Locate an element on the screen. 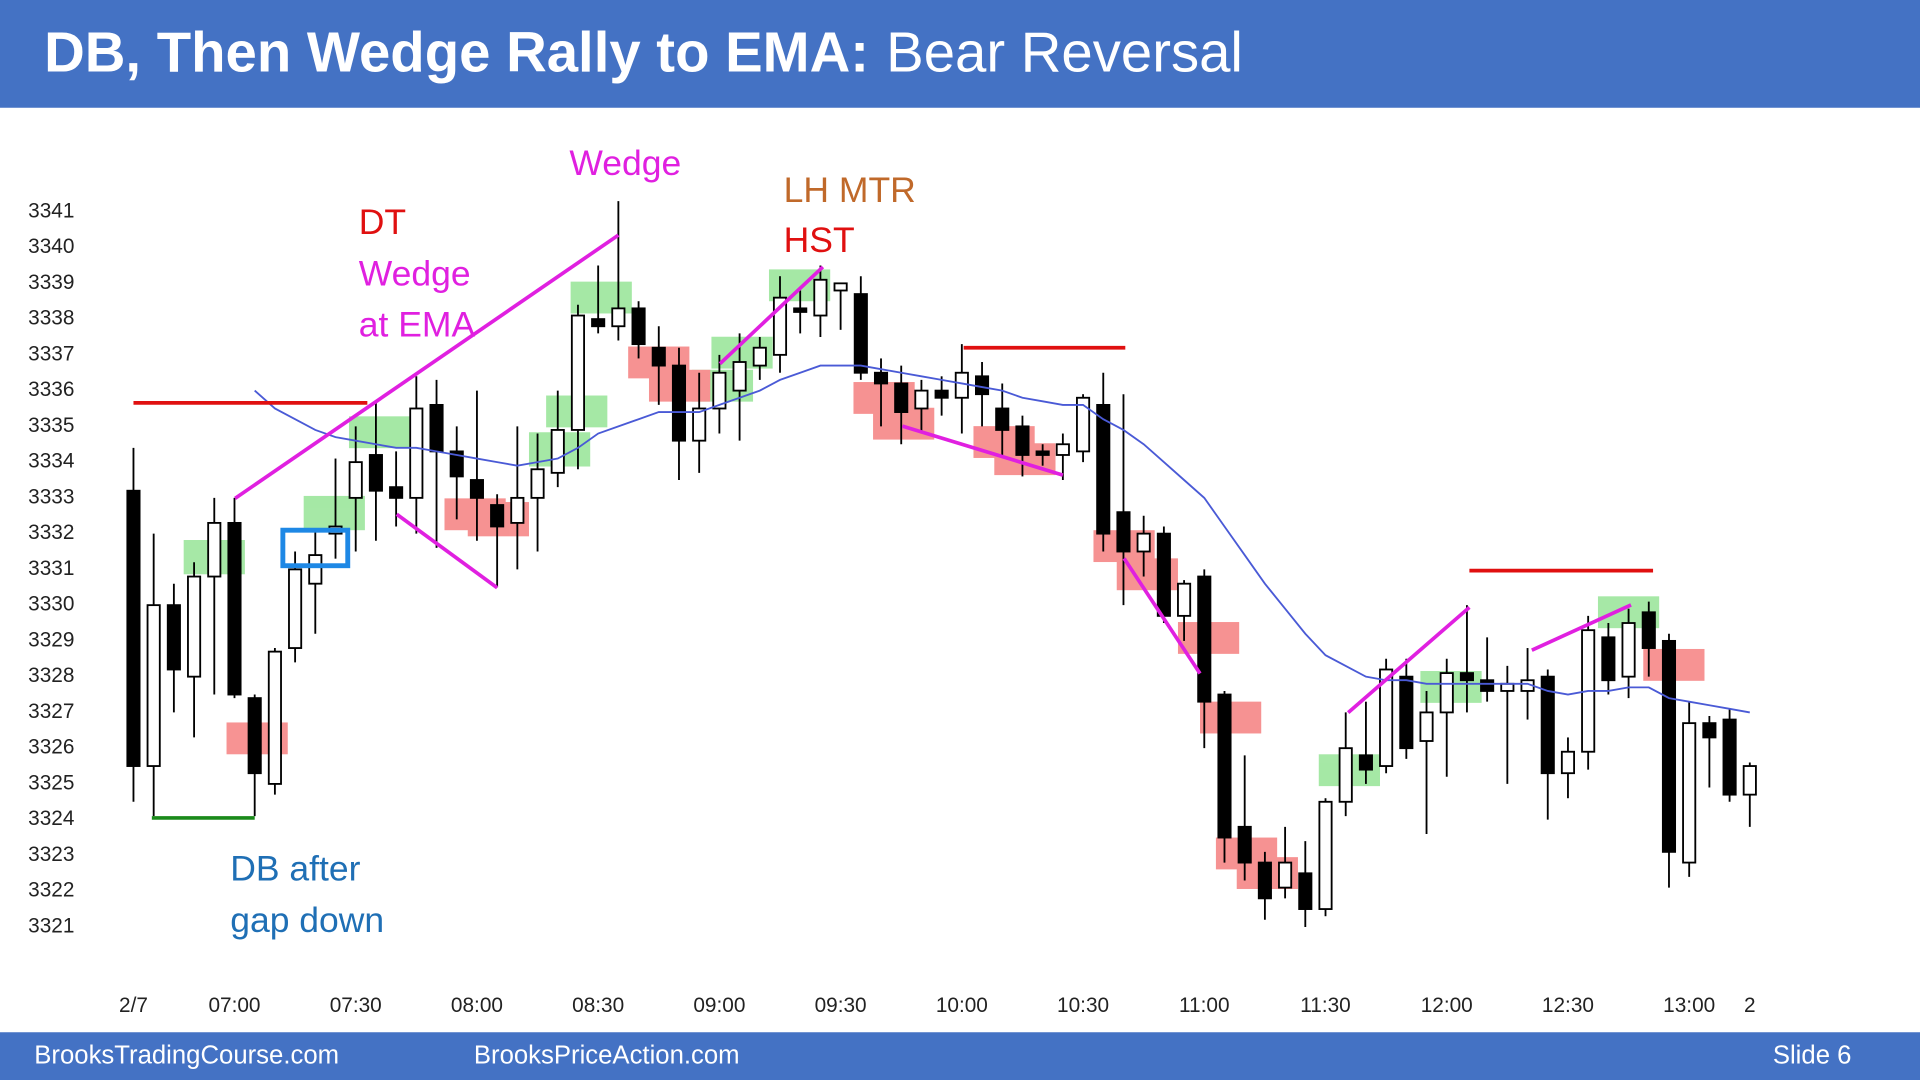  y-tick-label: 3323 is located at coordinates (51, 854).